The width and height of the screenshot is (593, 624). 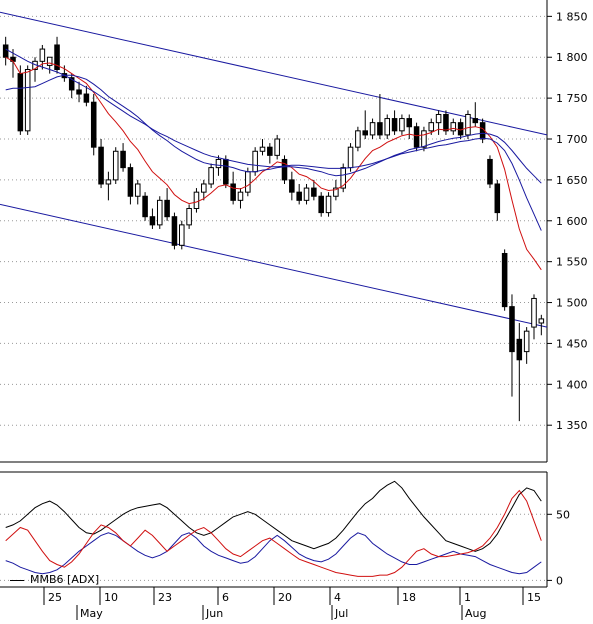 I want to click on y-tick-label: 1 600, so click(x=572, y=221).